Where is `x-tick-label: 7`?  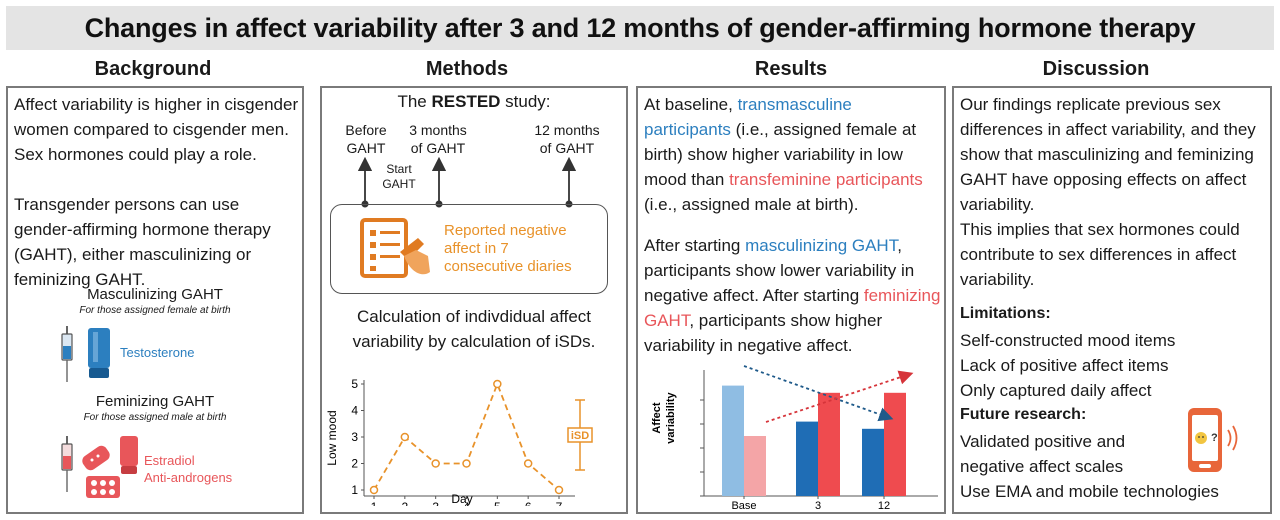 x-tick-label: 7 is located at coordinates (559, 503).